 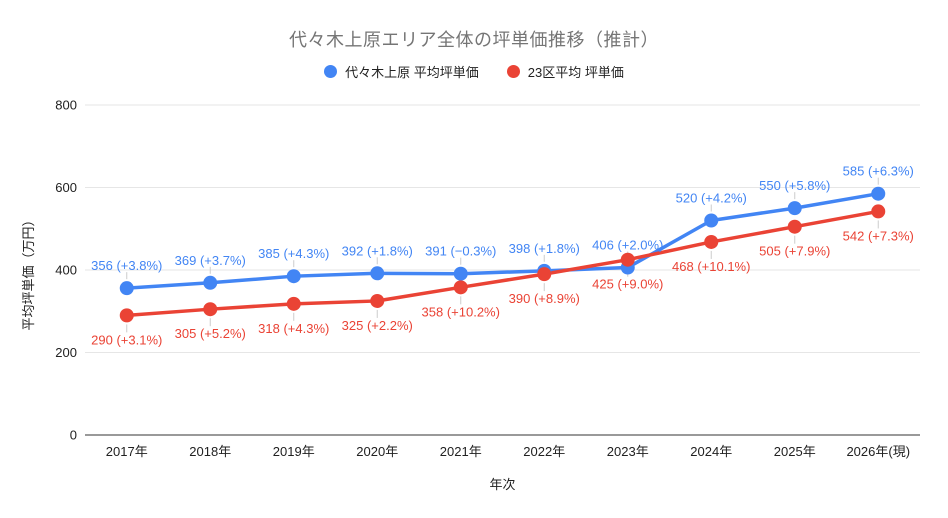 What do you see at coordinates (627, 245) in the screenshot?
I see `annotation-label: 406 (+2.0%)` at bounding box center [627, 245].